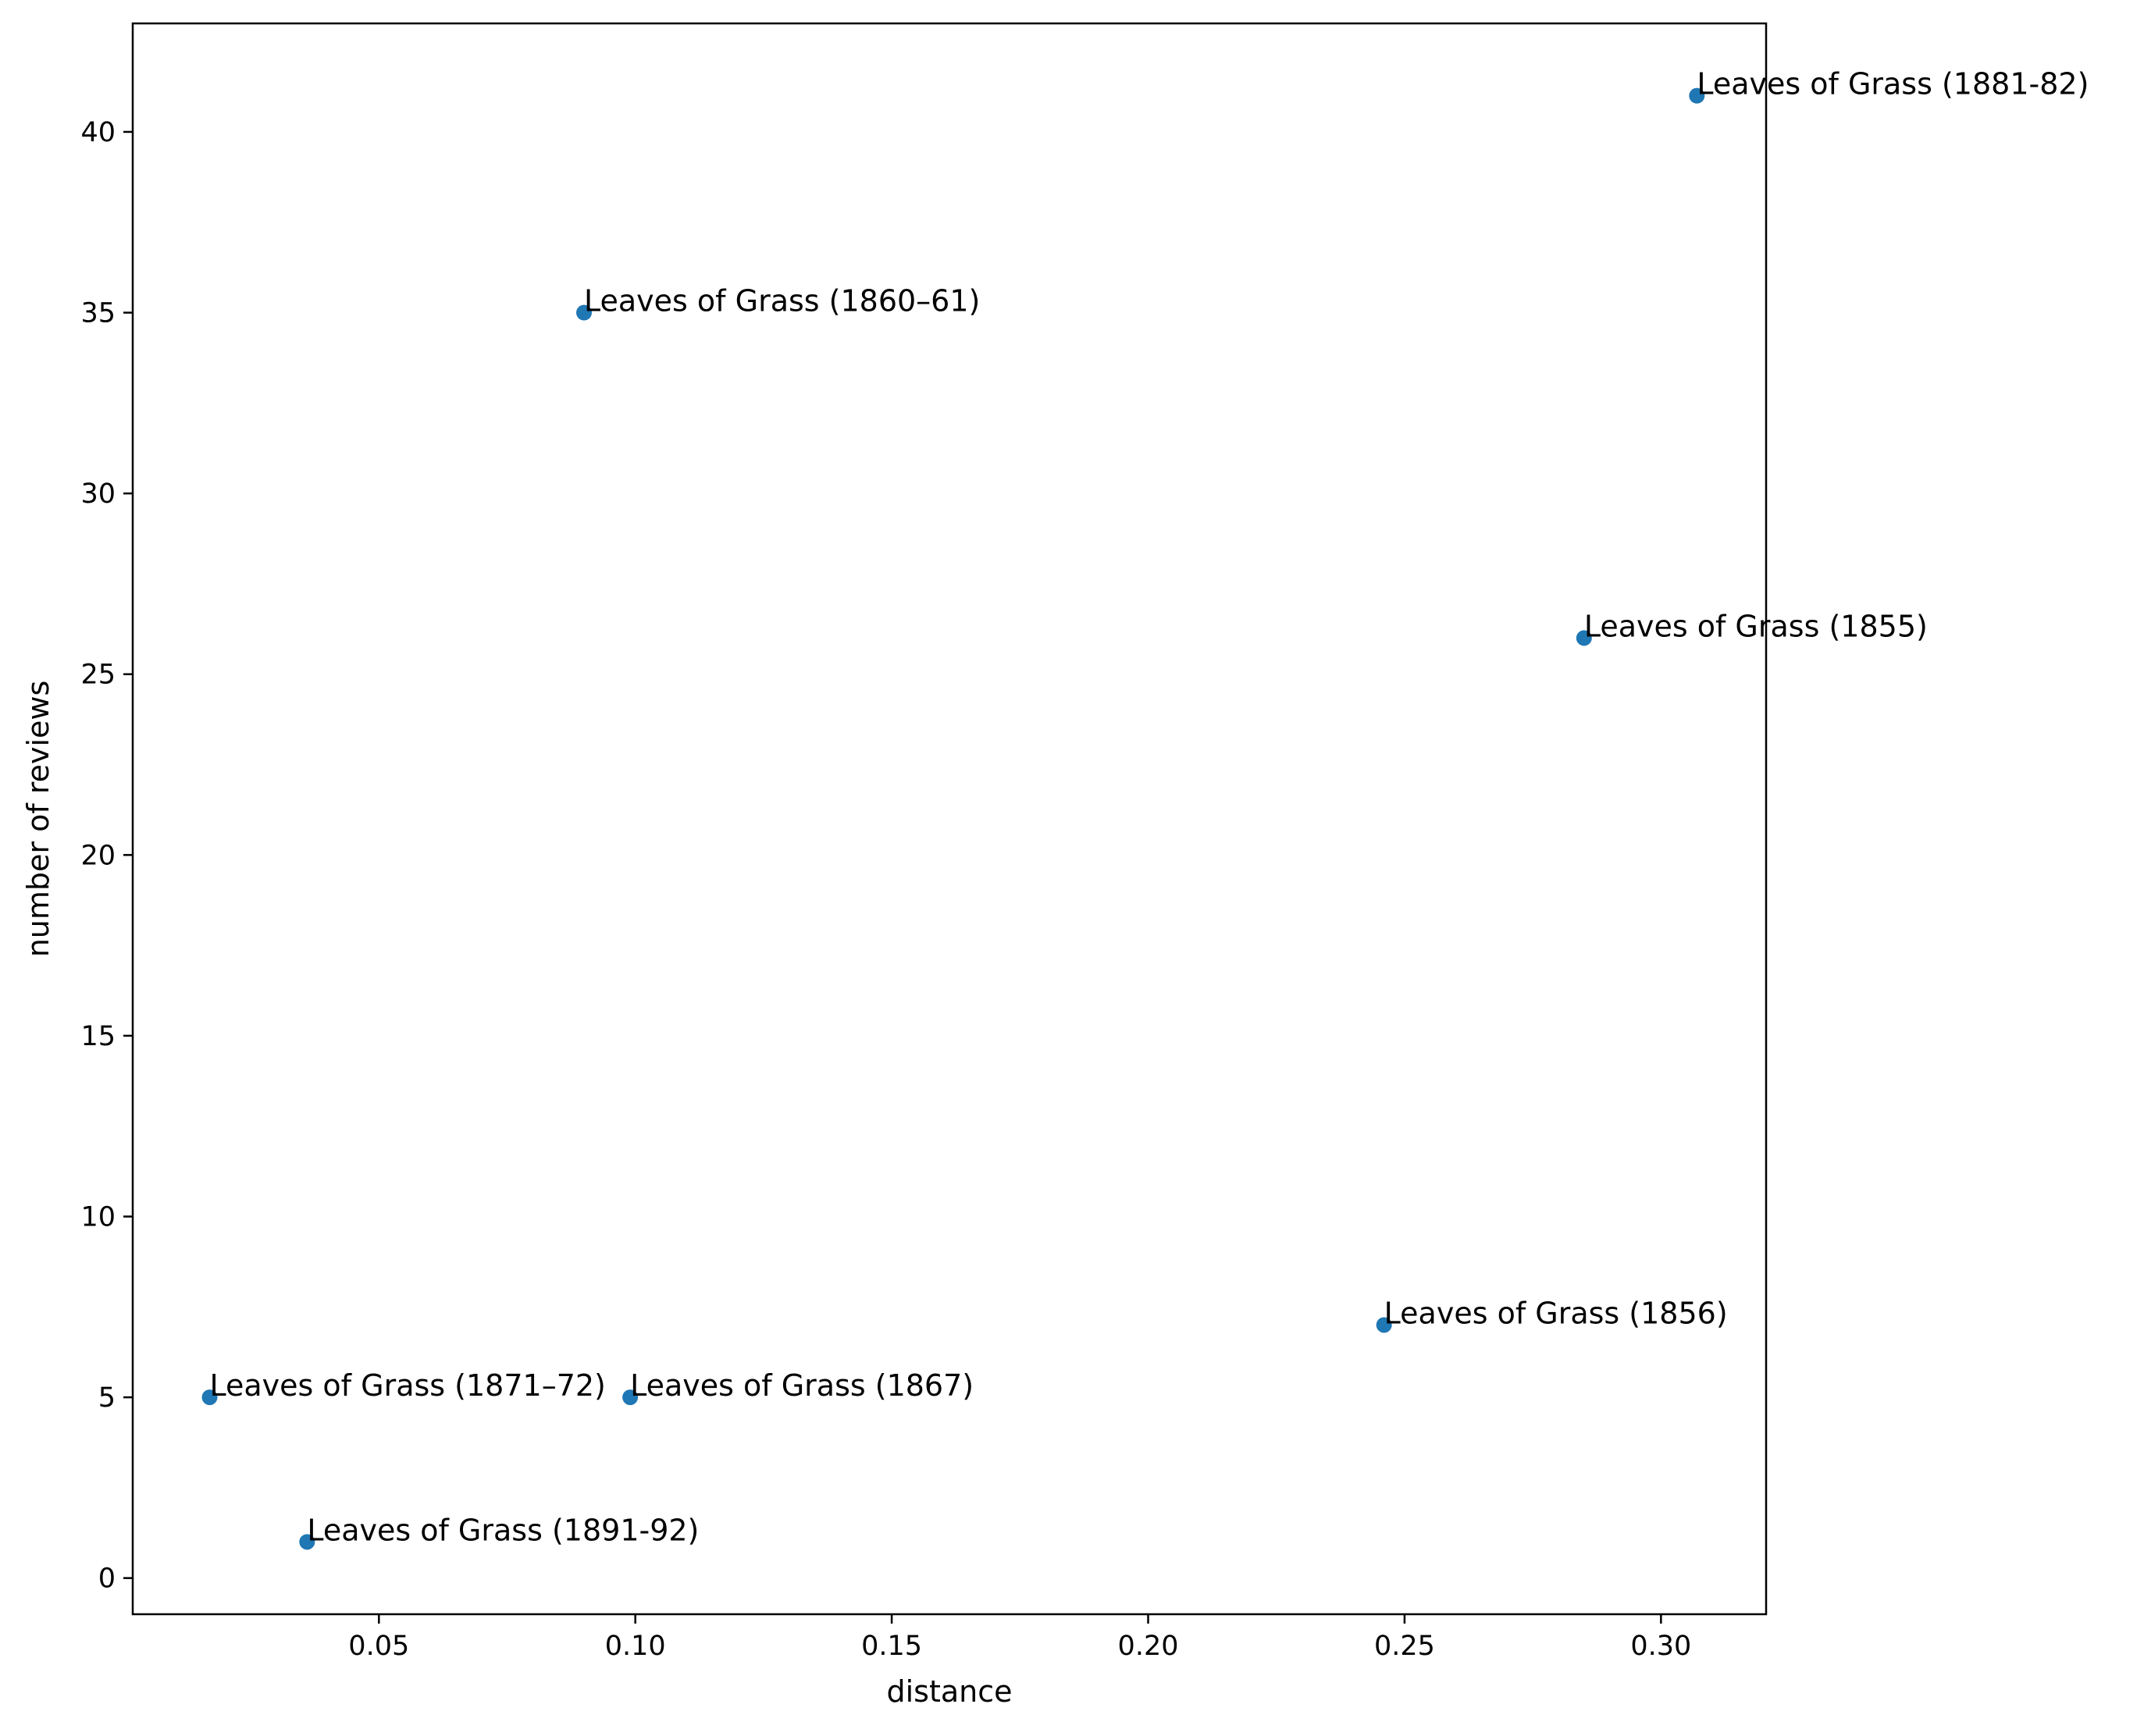  I want to click on point-label: Leaves of Grass (1867), so click(802, 1385).